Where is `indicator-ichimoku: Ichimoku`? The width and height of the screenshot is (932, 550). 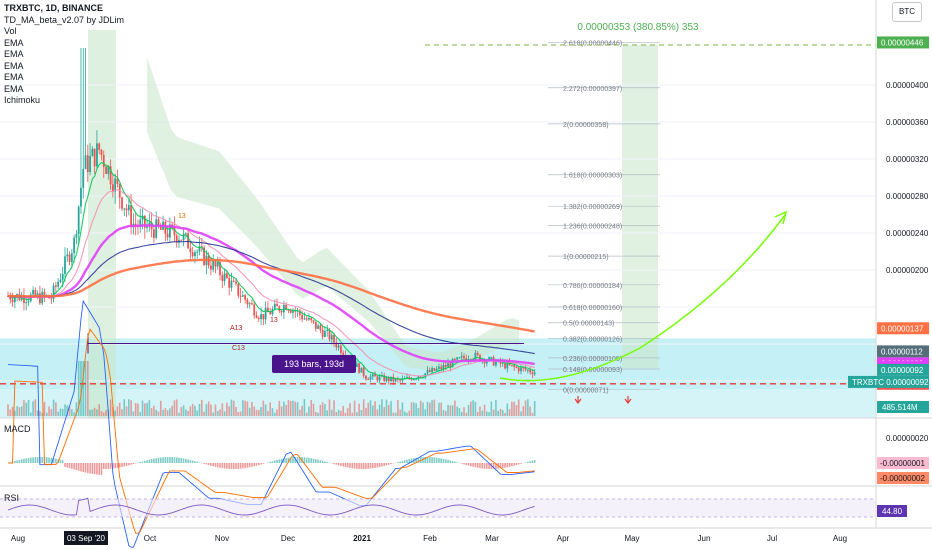
indicator-ichimoku: Ichimoku is located at coordinates (22, 100).